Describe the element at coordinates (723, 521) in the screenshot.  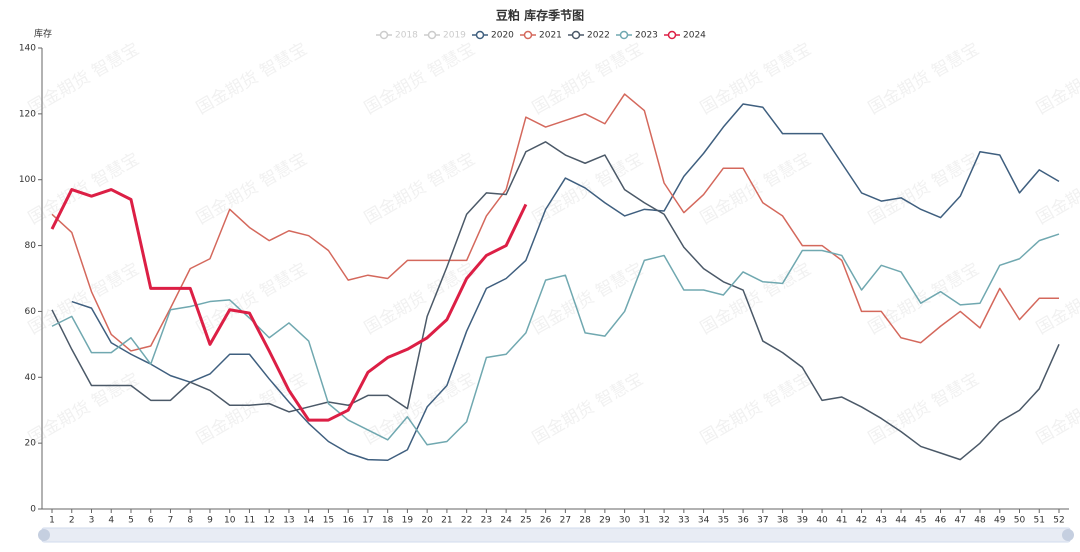
I see `x-tick-label: 35` at that location.